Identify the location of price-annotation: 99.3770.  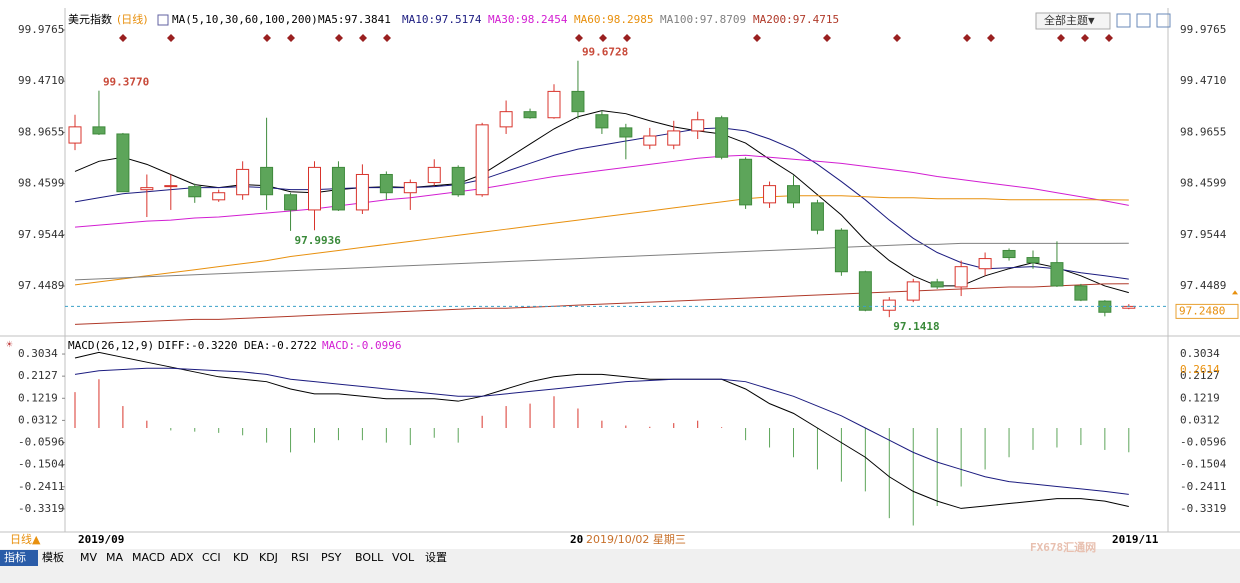
(126, 82).